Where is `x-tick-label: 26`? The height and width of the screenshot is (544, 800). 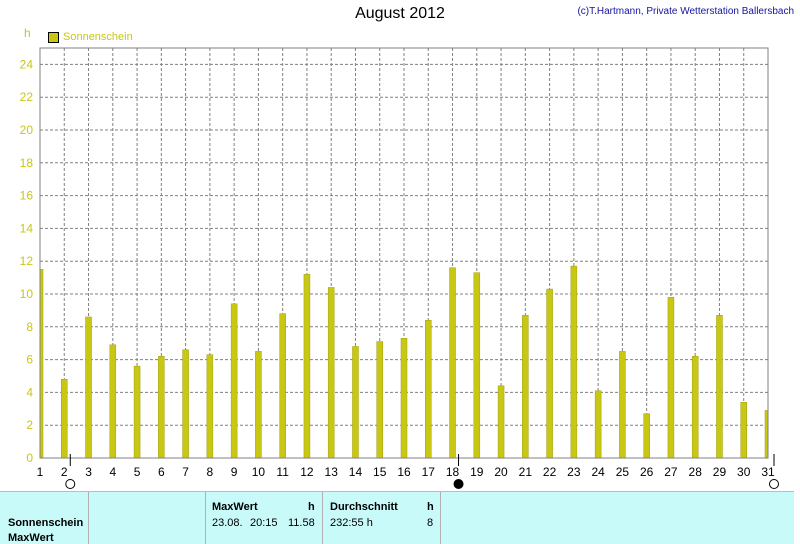
x-tick-label: 26 is located at coordinates (647, 472).